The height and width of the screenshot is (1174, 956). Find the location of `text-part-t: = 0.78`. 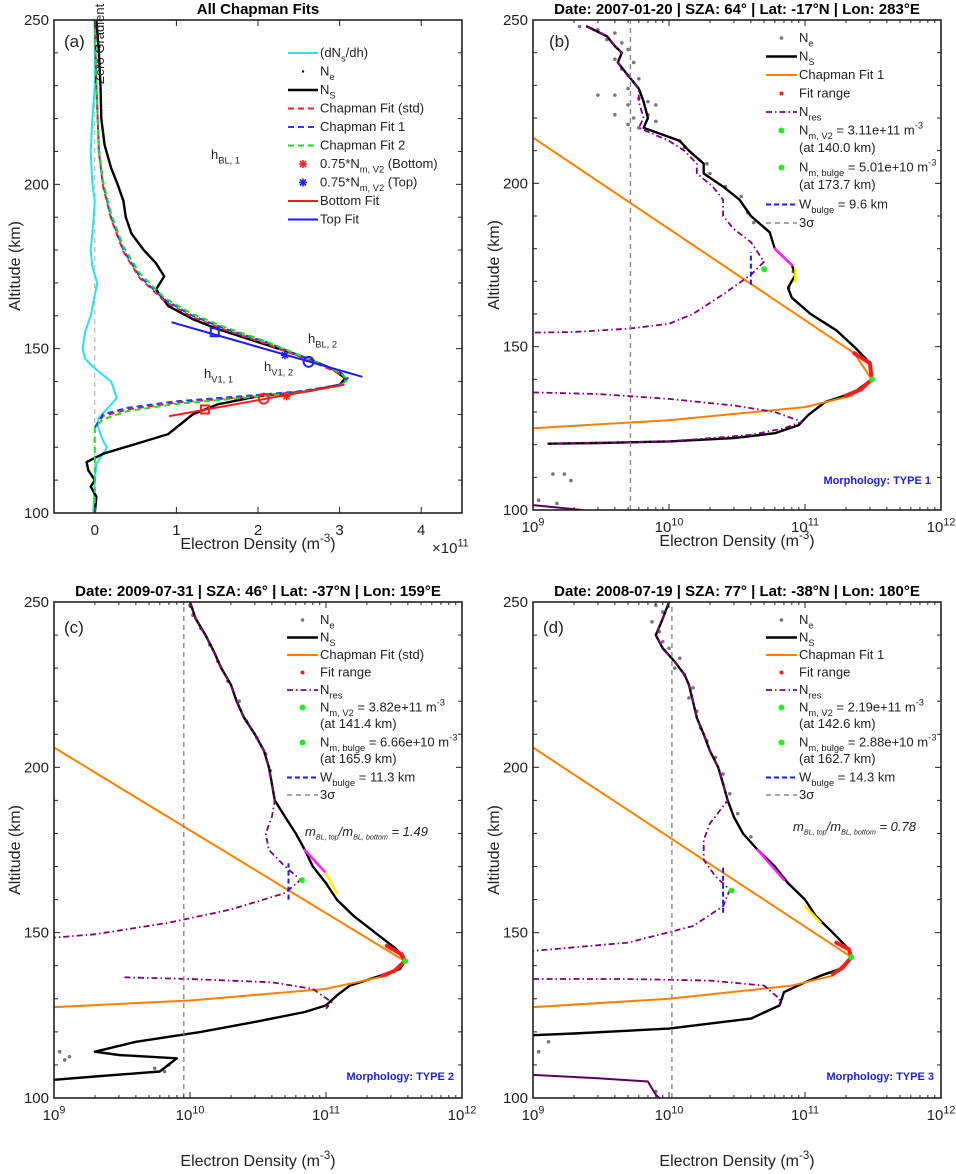

text-part-t: = 0.78 is located at coordinates (896, 826).